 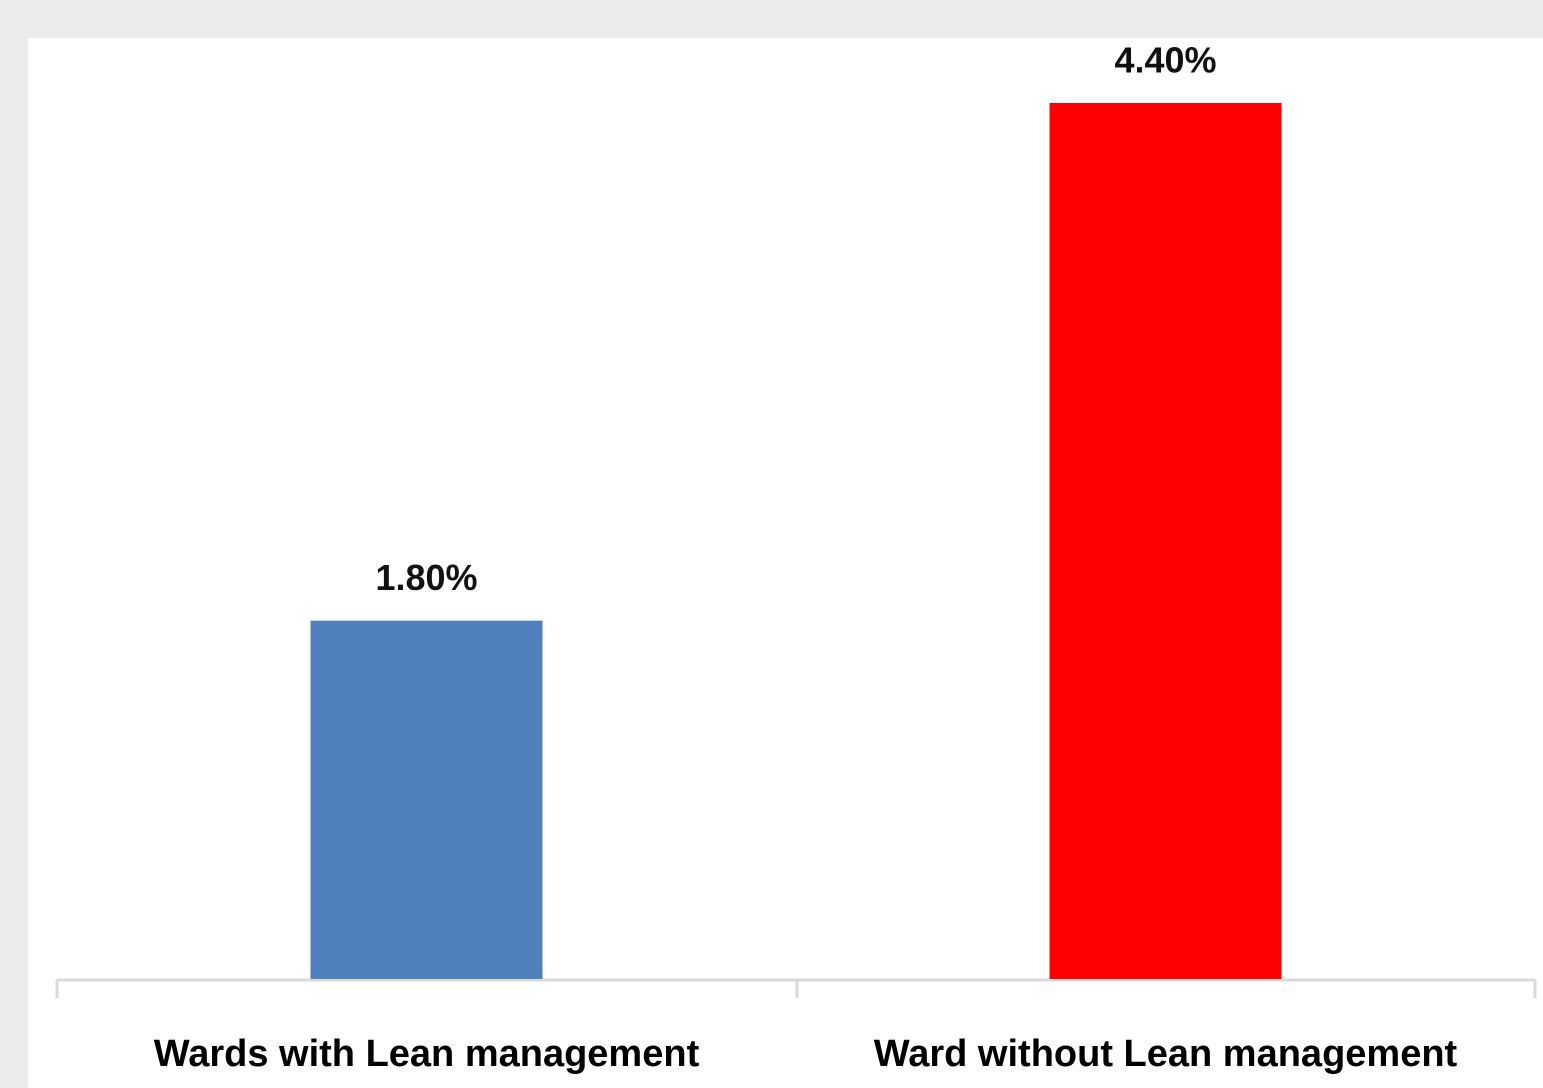 I want to click on data-label: 1.80%, so click(x=426, y=577).